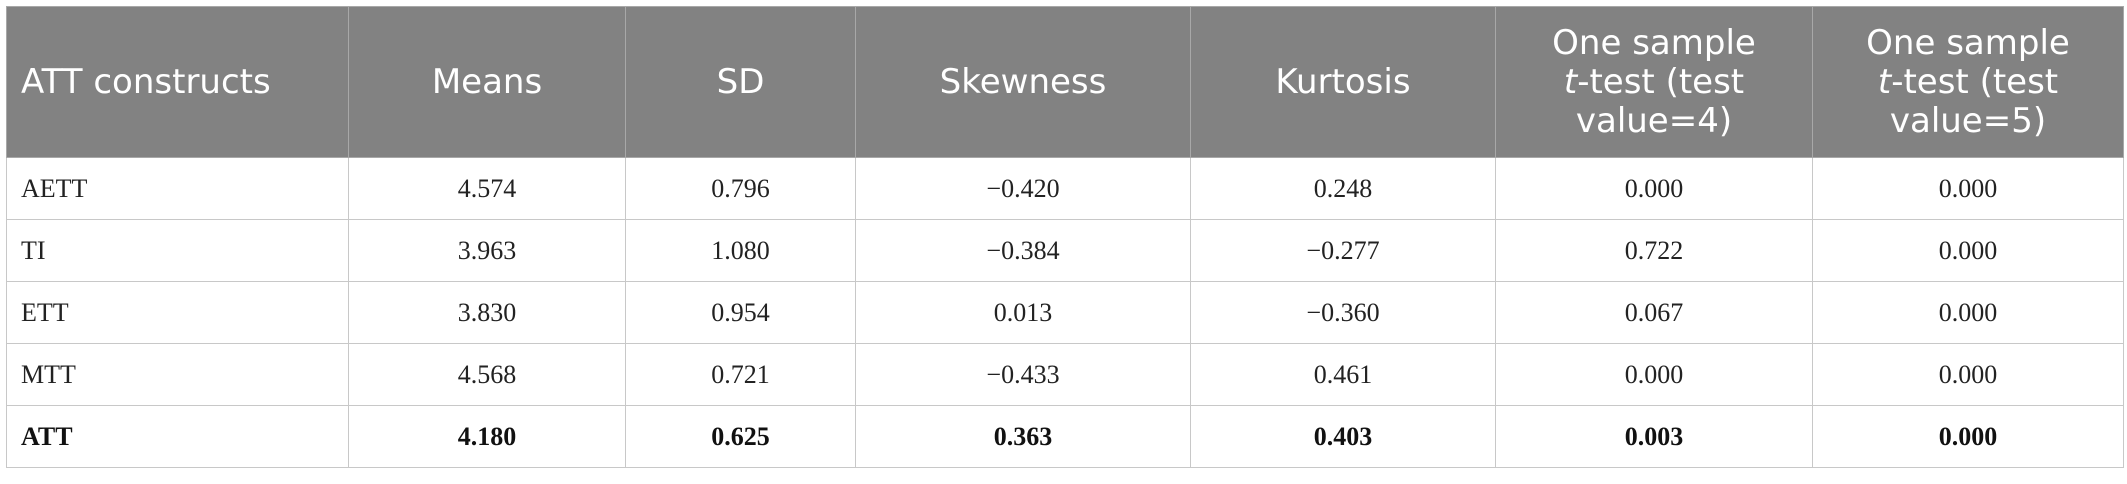 This screenshot has width=2127, height=484. Describe the element at coordinates (740, 82) in the screenshot. I see `header-sd: SD` at that location.